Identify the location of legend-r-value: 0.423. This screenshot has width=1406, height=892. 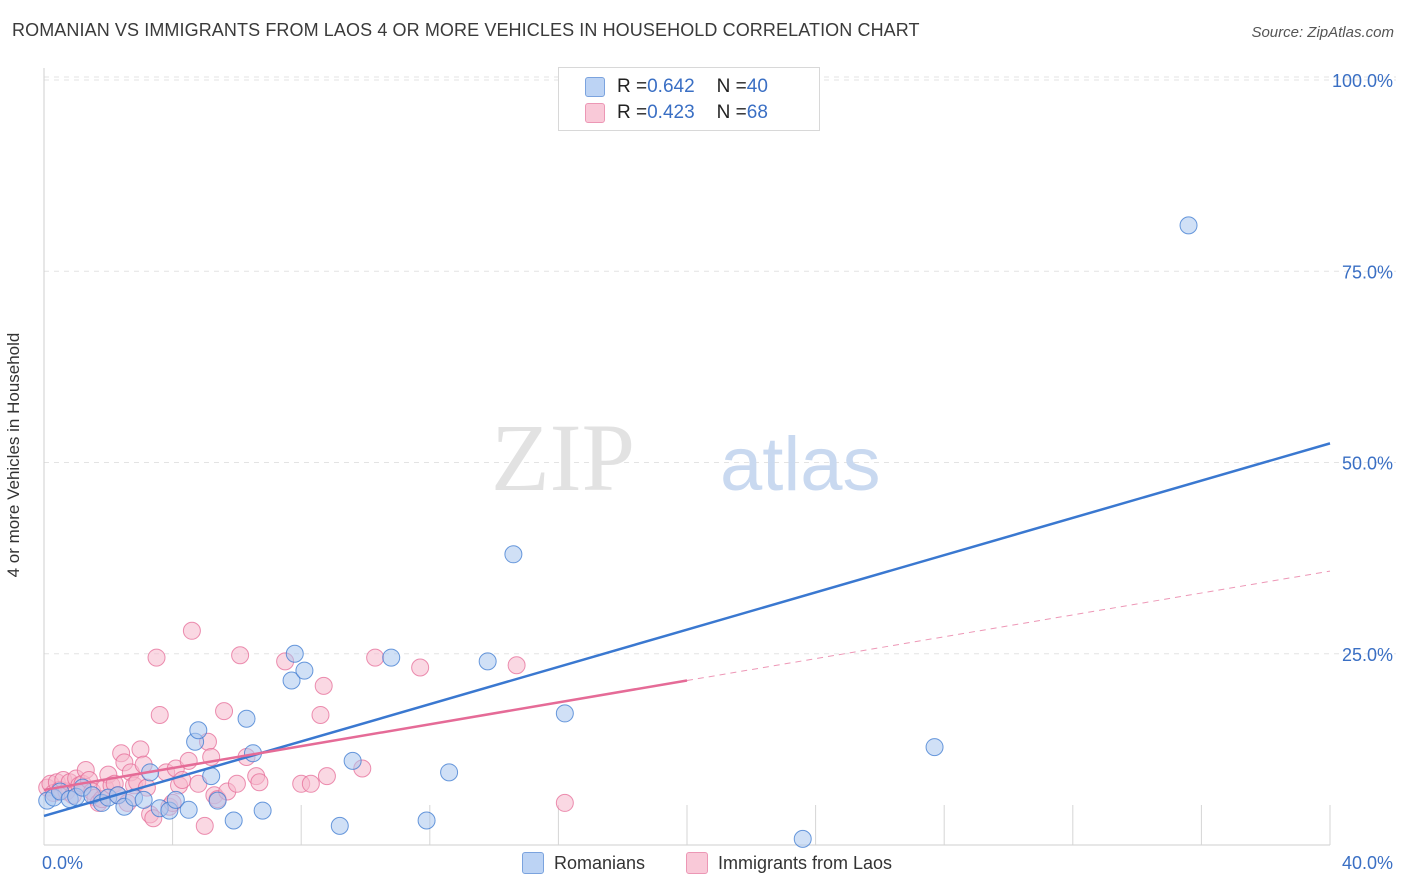
(671, 112).